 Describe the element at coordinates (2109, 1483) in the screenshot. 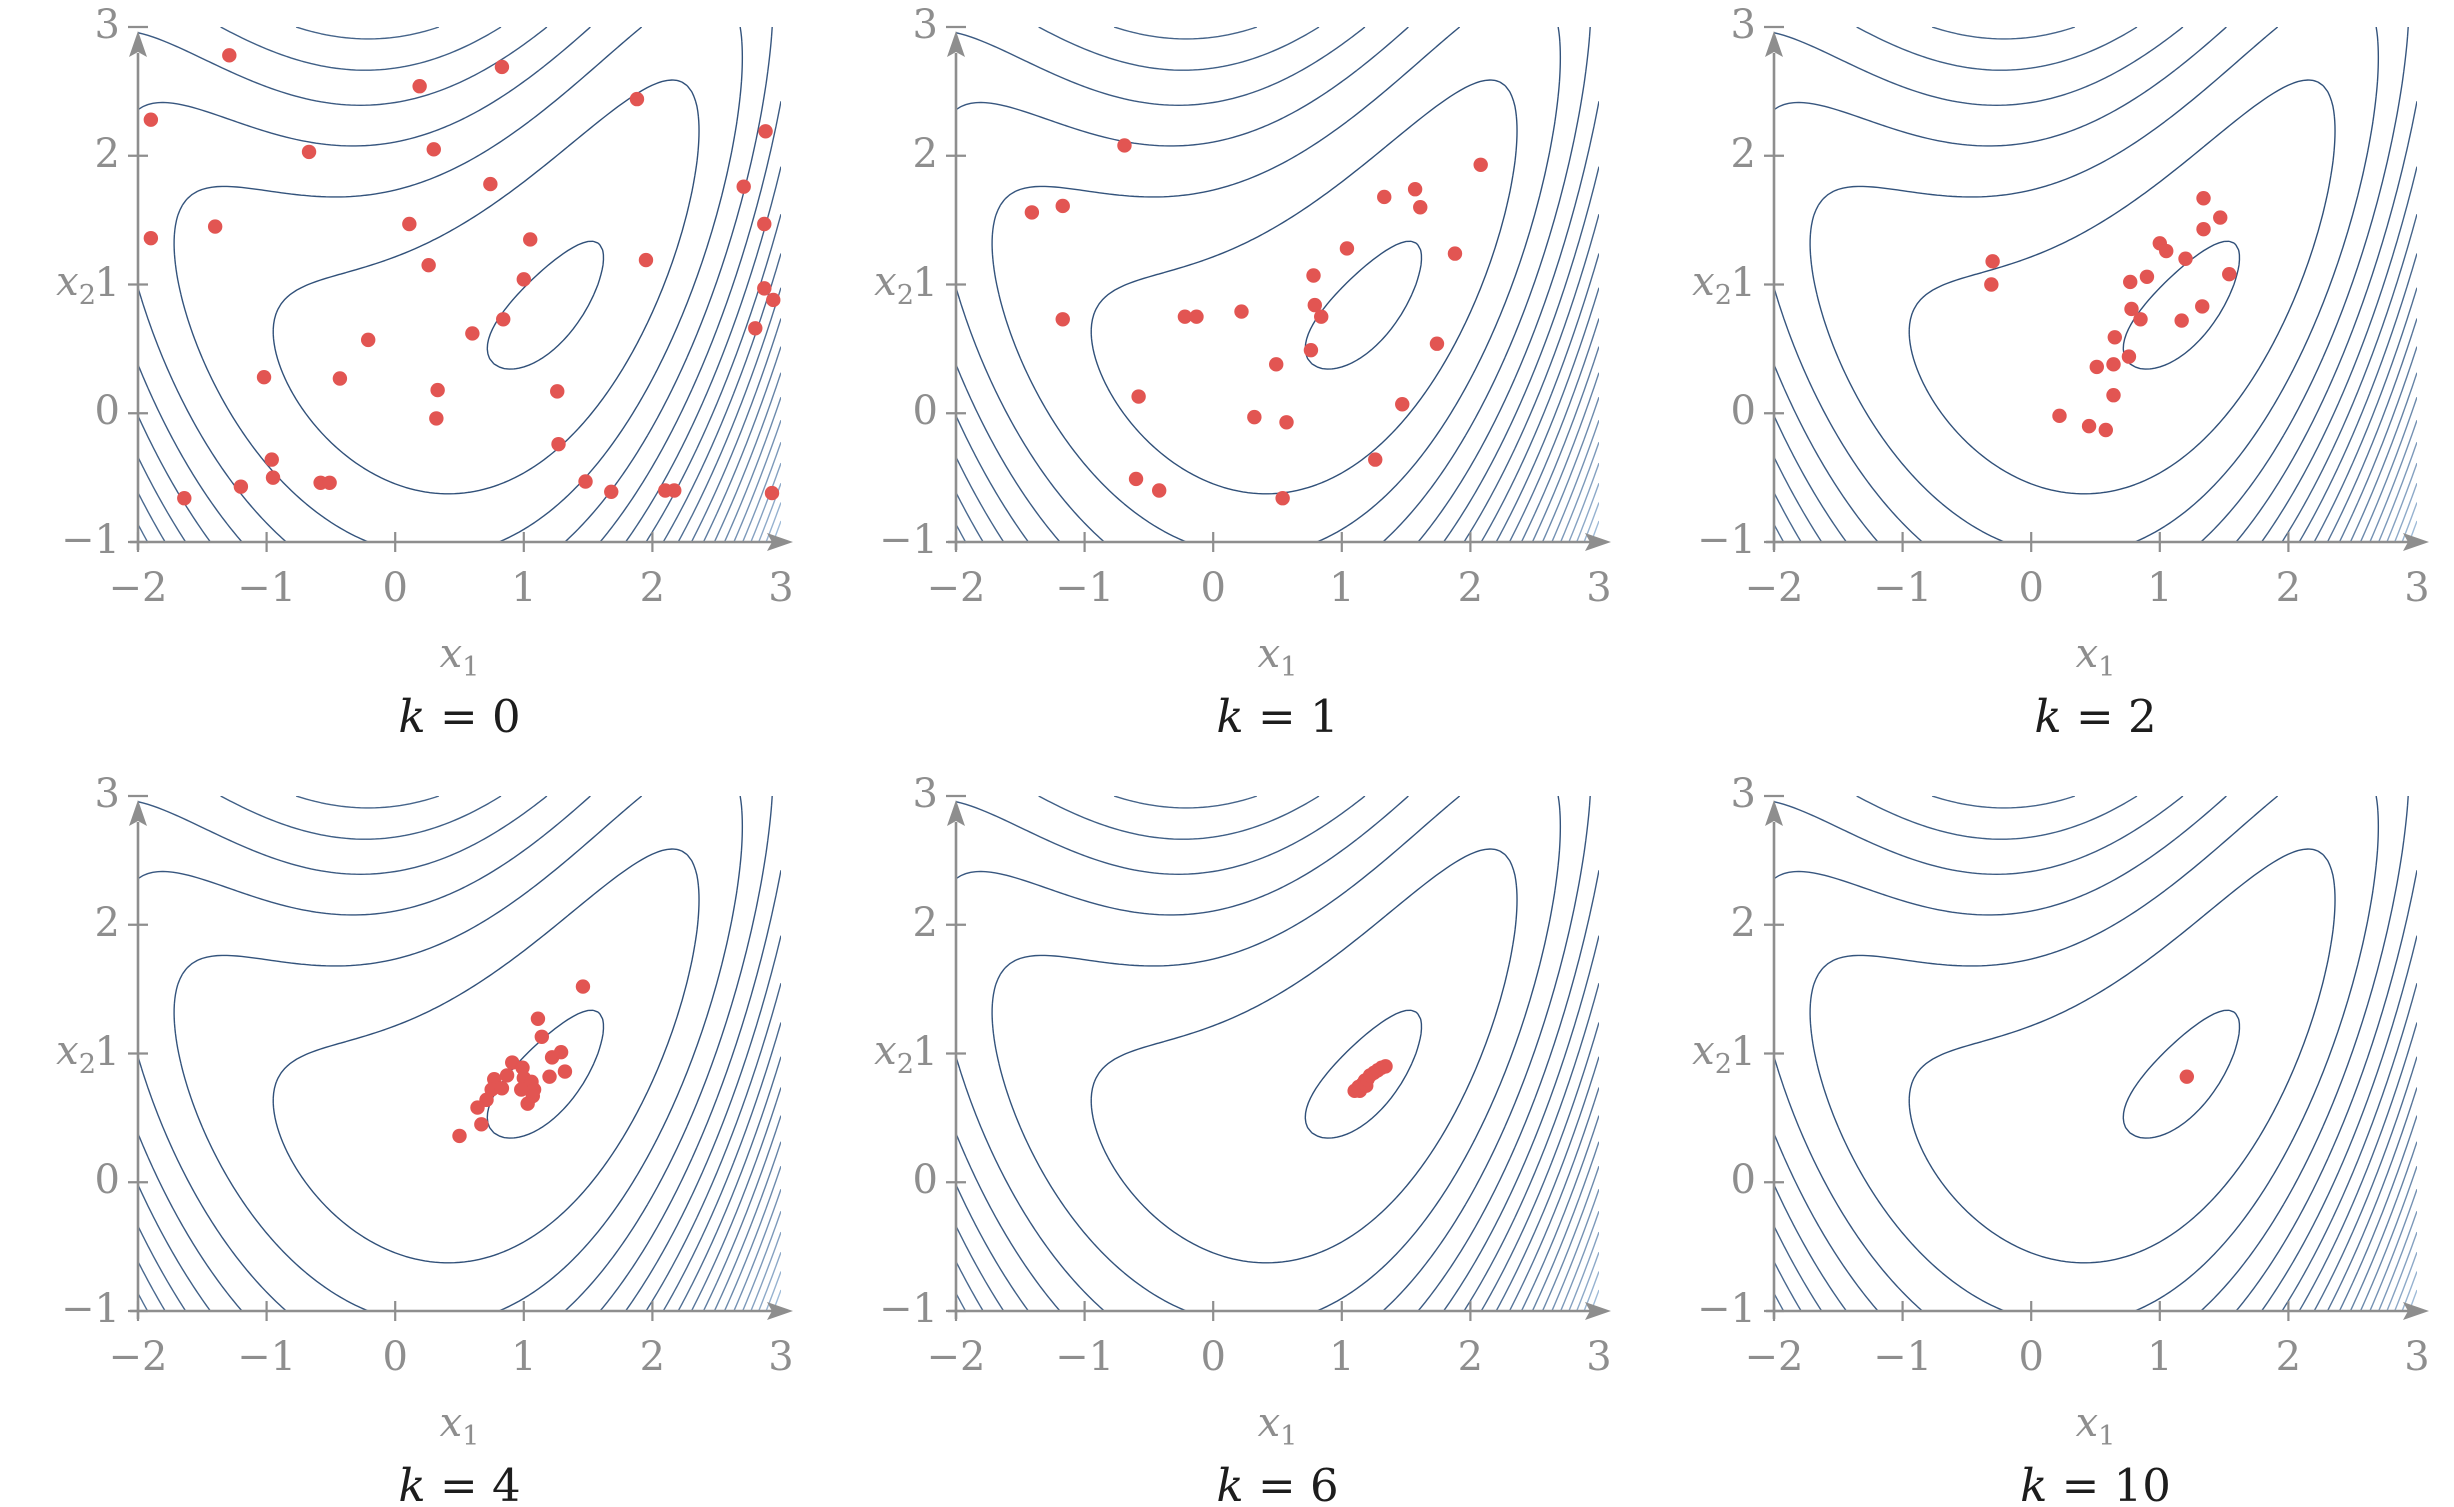

I see `panel-title-value: = 10` at that location.